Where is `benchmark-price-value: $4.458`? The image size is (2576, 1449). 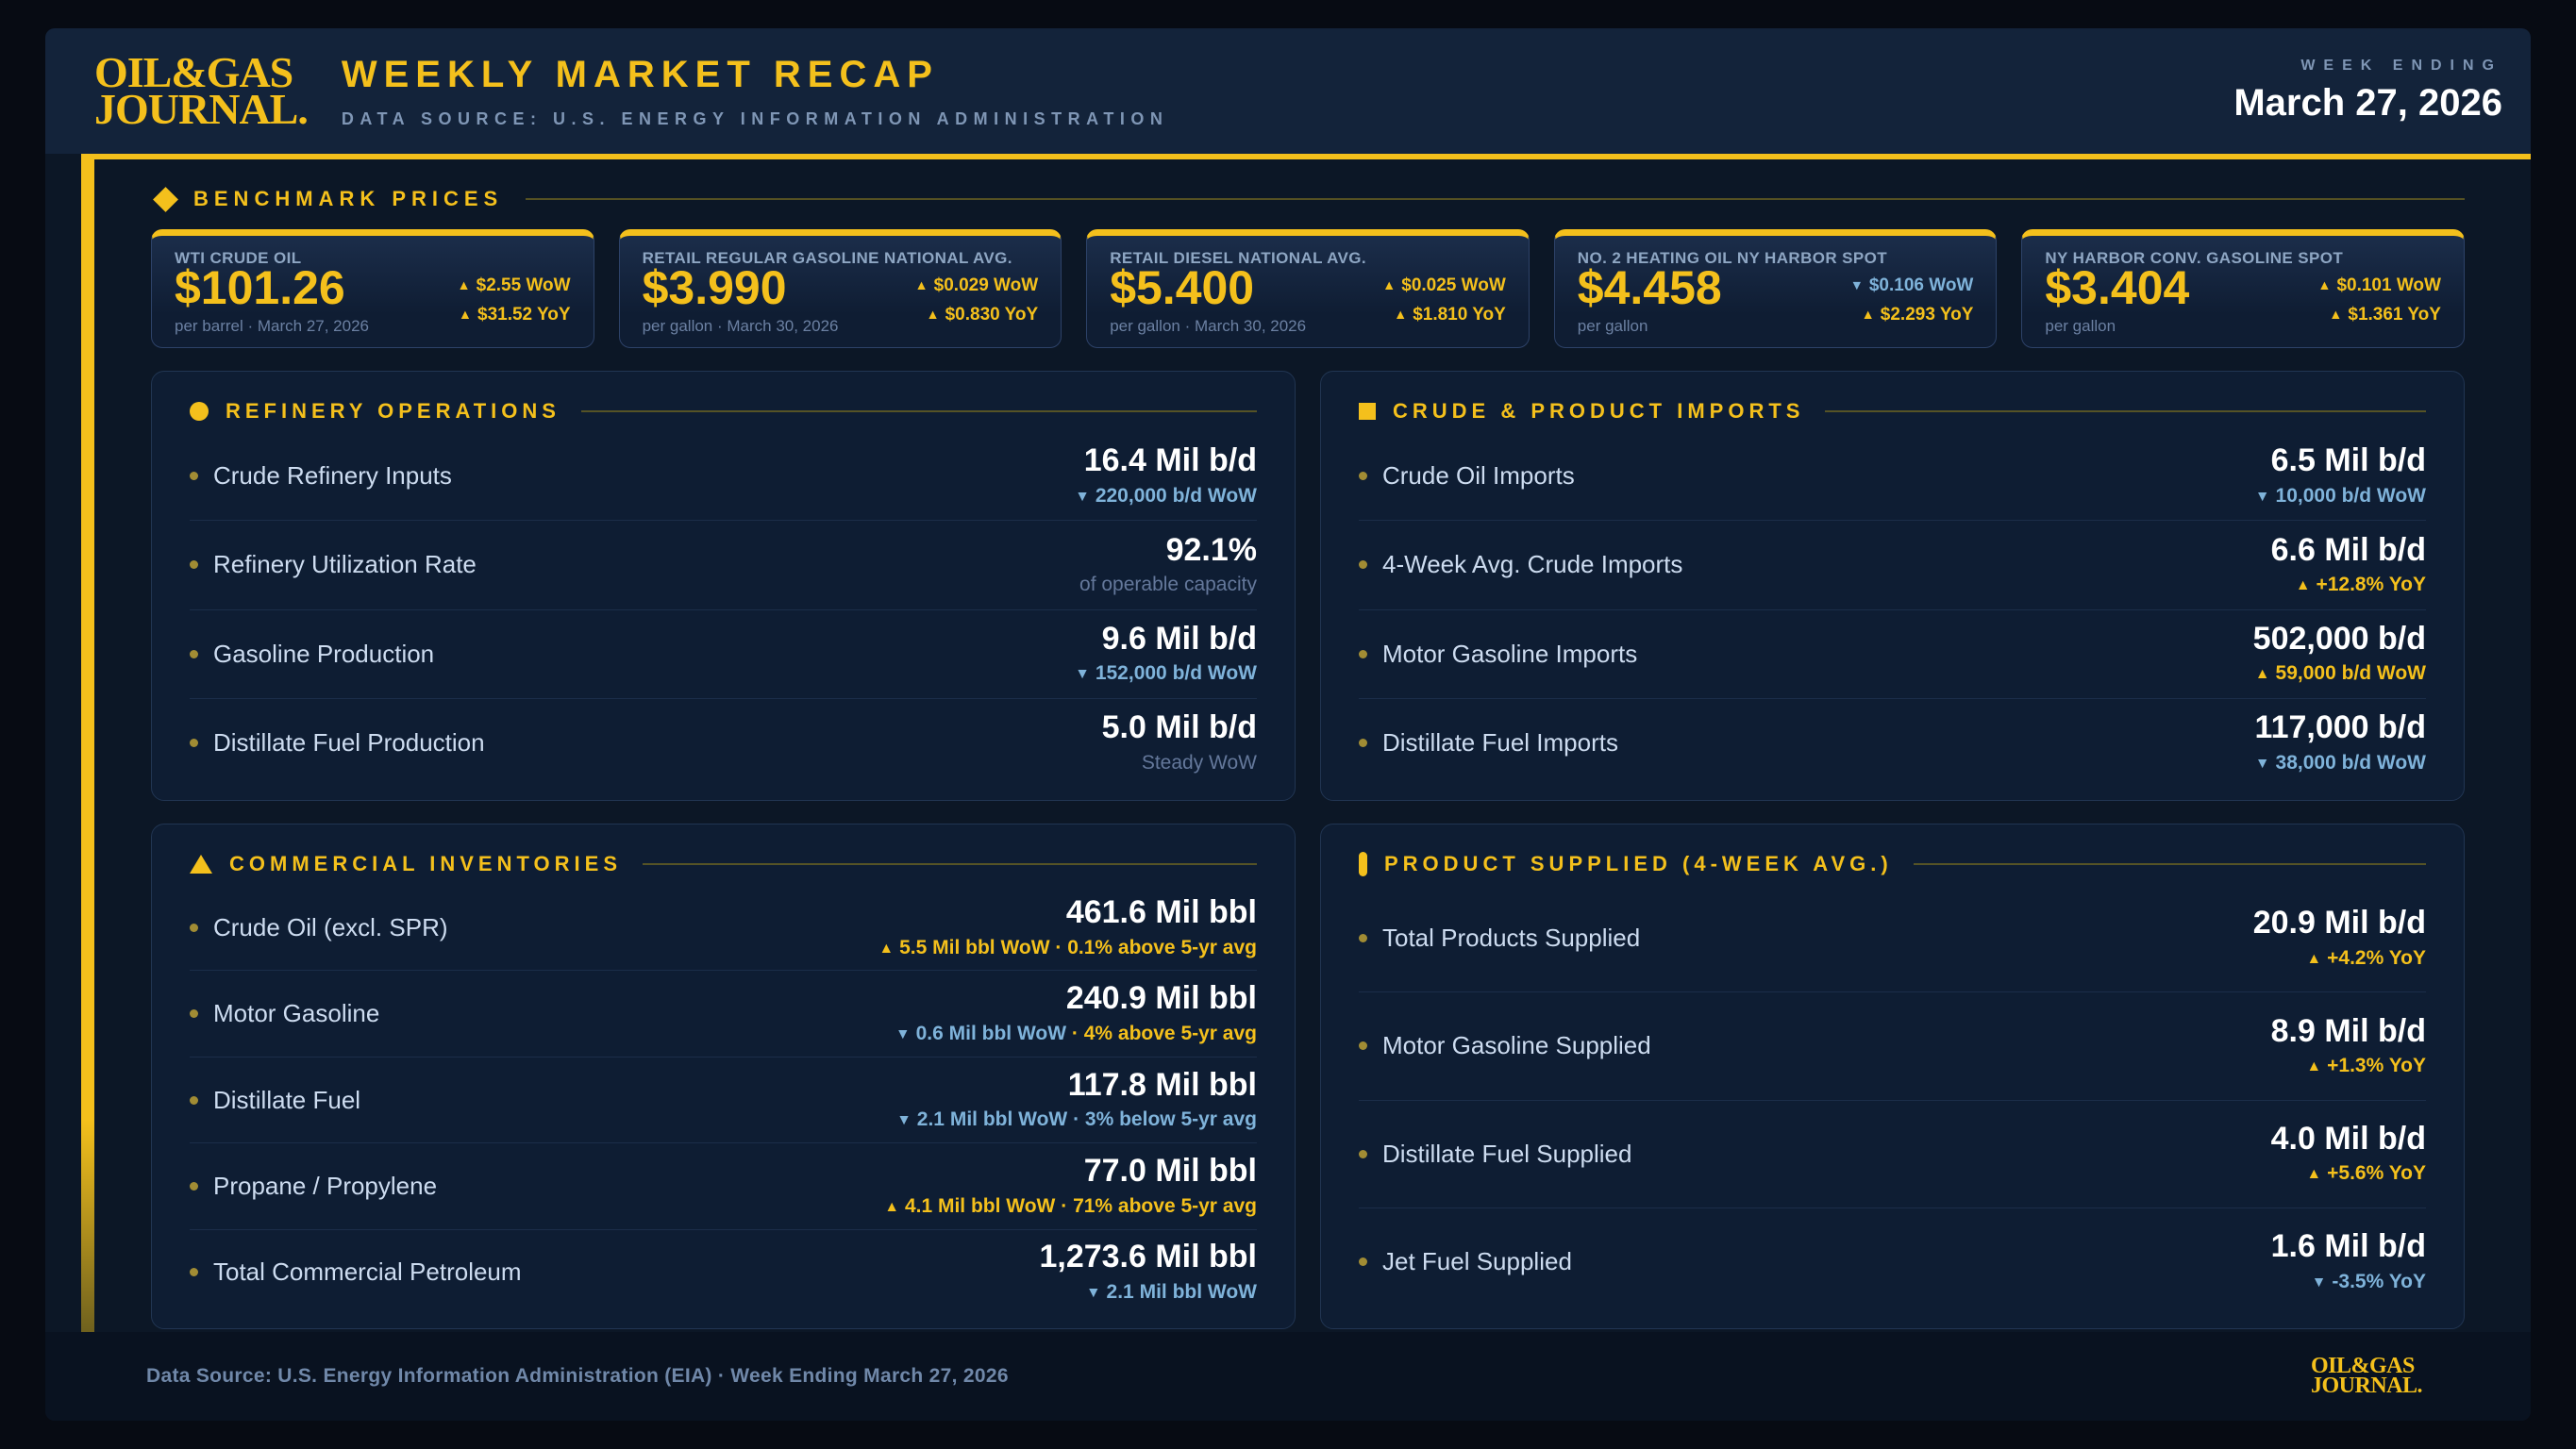
benchmark-price-value: $4.458 is located at coordinates (1649, 287).